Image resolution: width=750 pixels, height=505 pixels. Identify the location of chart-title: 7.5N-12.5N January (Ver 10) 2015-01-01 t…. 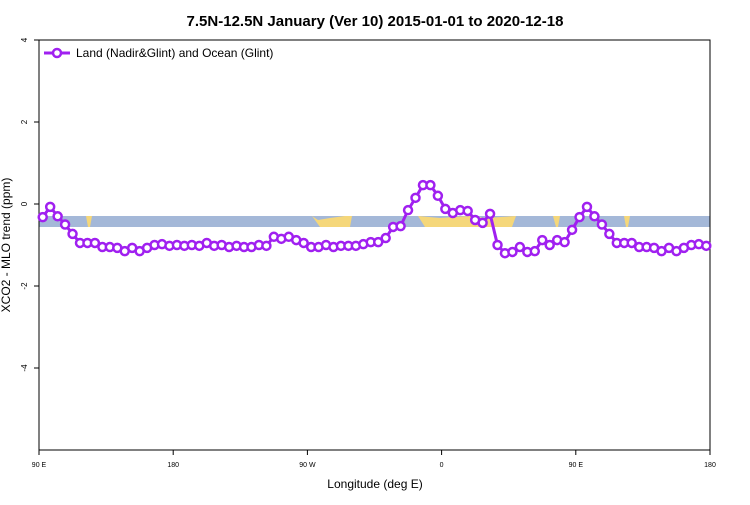
(375, 21).